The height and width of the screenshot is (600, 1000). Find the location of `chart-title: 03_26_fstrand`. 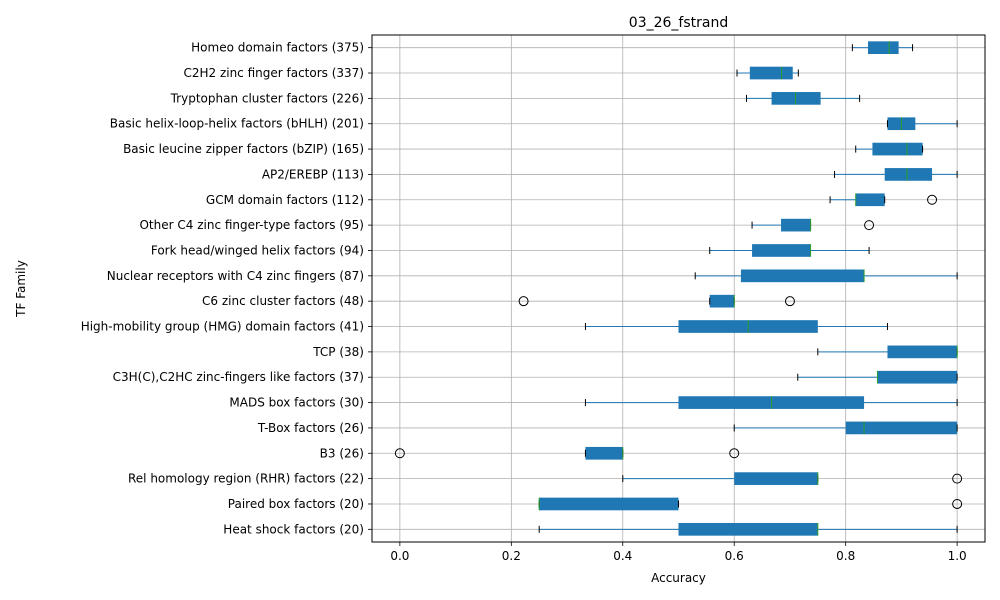

chart-title: 03_26_fstrand is located at coordinates (678, 23).